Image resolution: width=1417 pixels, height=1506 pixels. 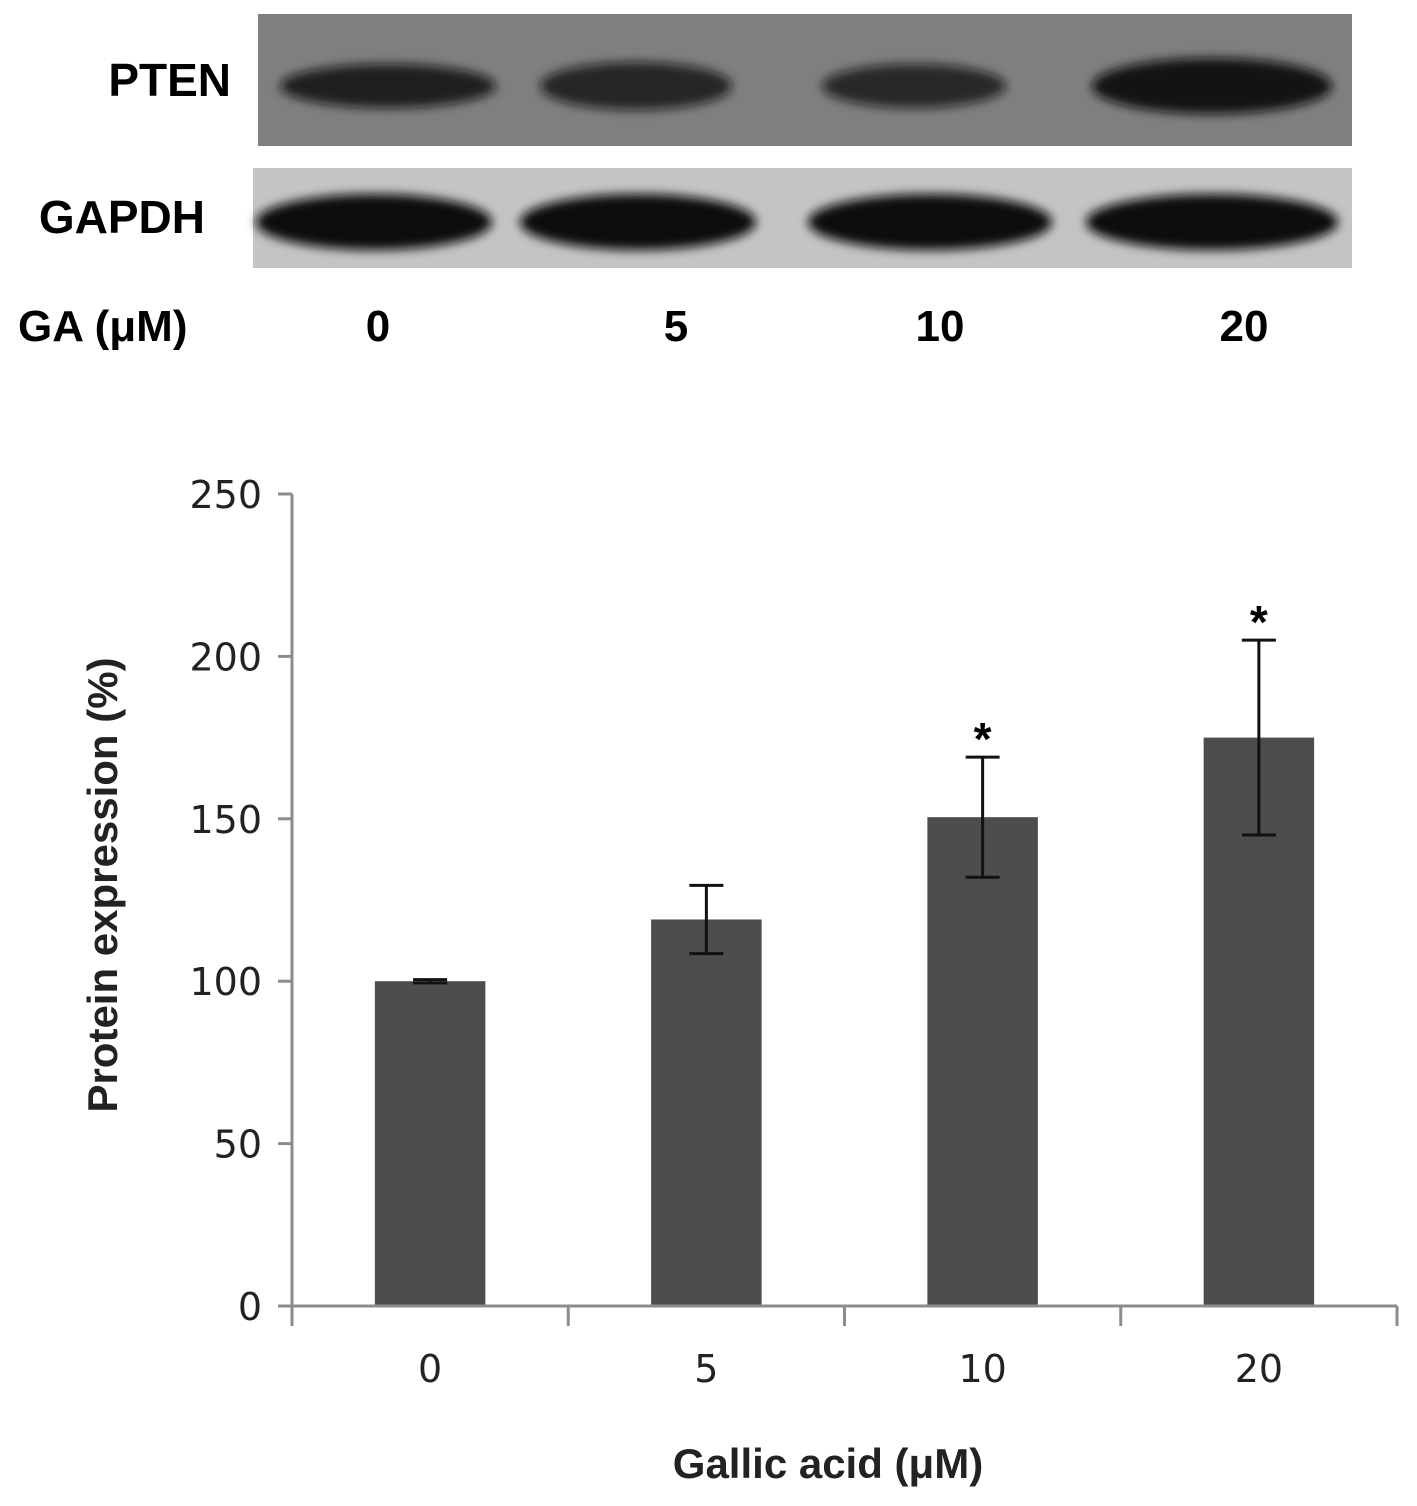 I want to click on dose-label: GA (μM), so click(x=102, y=326).